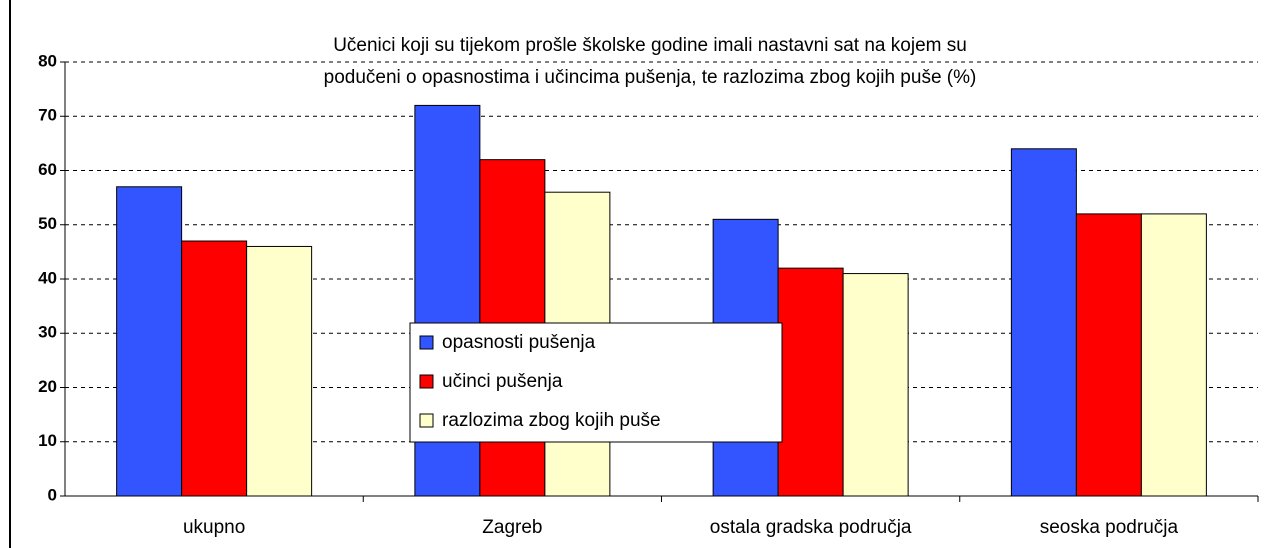  Describe the element at coordinates (519, 342) in the screenshot. I see `legend-label: opasnosti pušenja` at that location.